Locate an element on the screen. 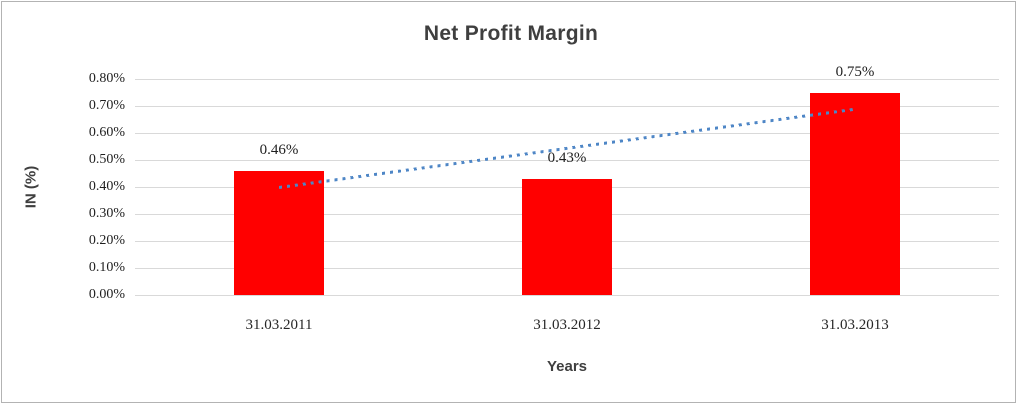 This screenshot has width=1022, height=407. y-axis-tick-label: 0.60% is located at coordinates (106, 132).